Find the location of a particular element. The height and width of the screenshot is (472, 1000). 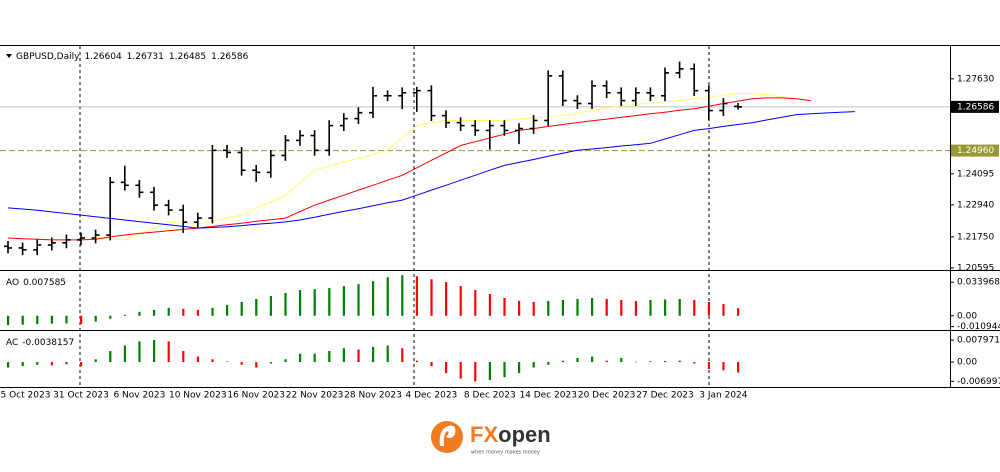

indicator-header: AO 0.007585 is located at coordinates (36, 283).